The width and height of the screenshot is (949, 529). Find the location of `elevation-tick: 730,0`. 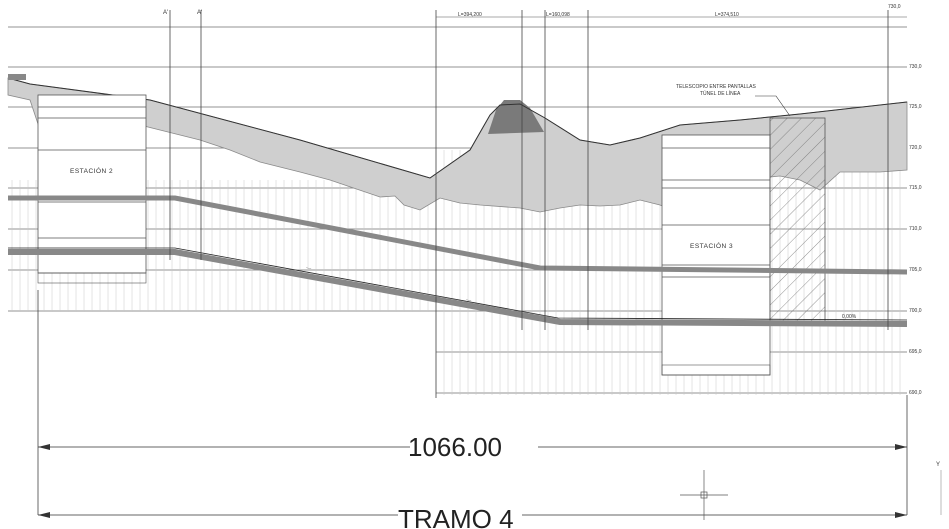

elevation-tick: 730,0 is located at coordinates (915, 67).